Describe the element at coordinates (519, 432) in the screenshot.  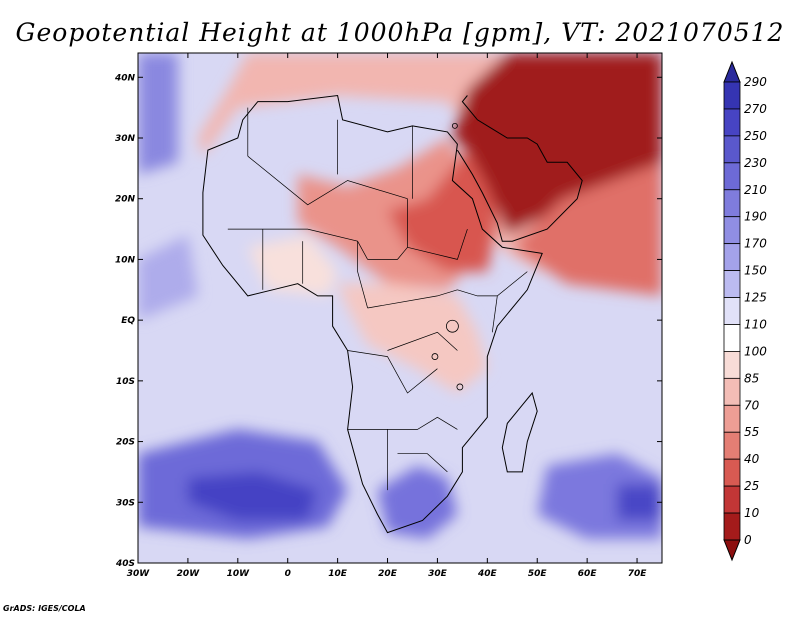
I see `madagascar-coastline` at that location.